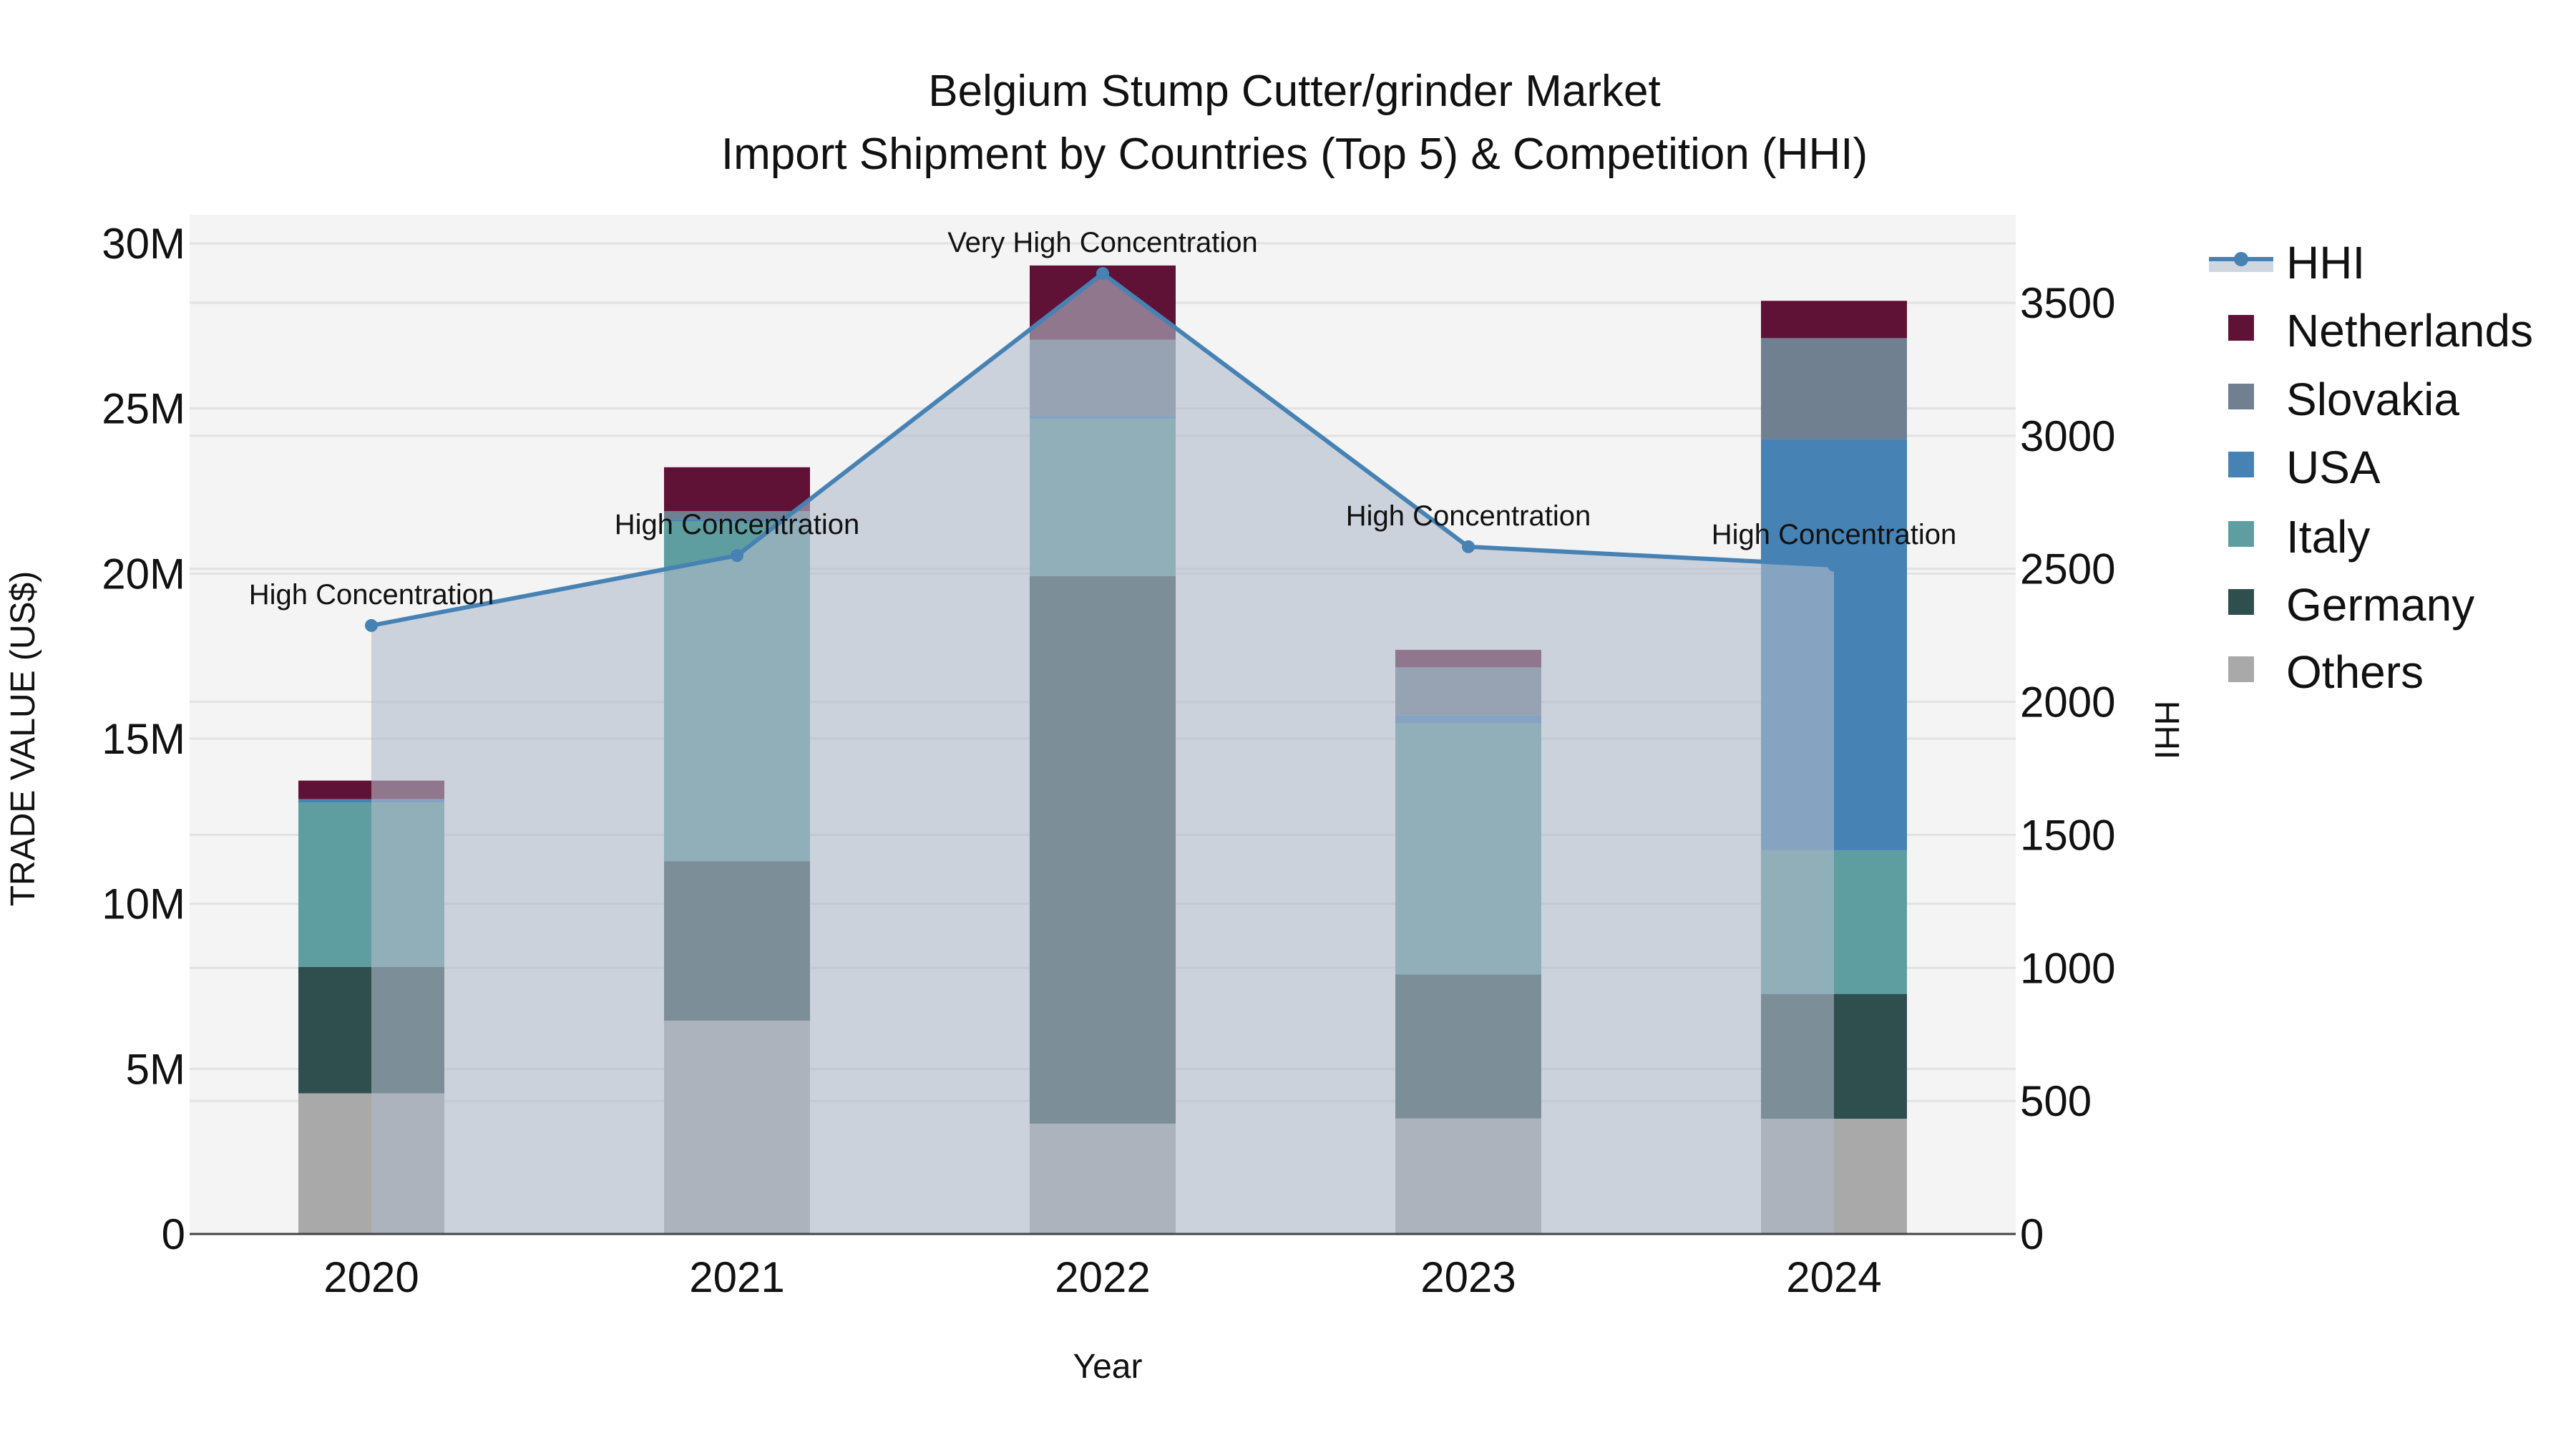 The image size is (2576, 1453). I want to click on y-tick-label: 20M, so click(143, 574).